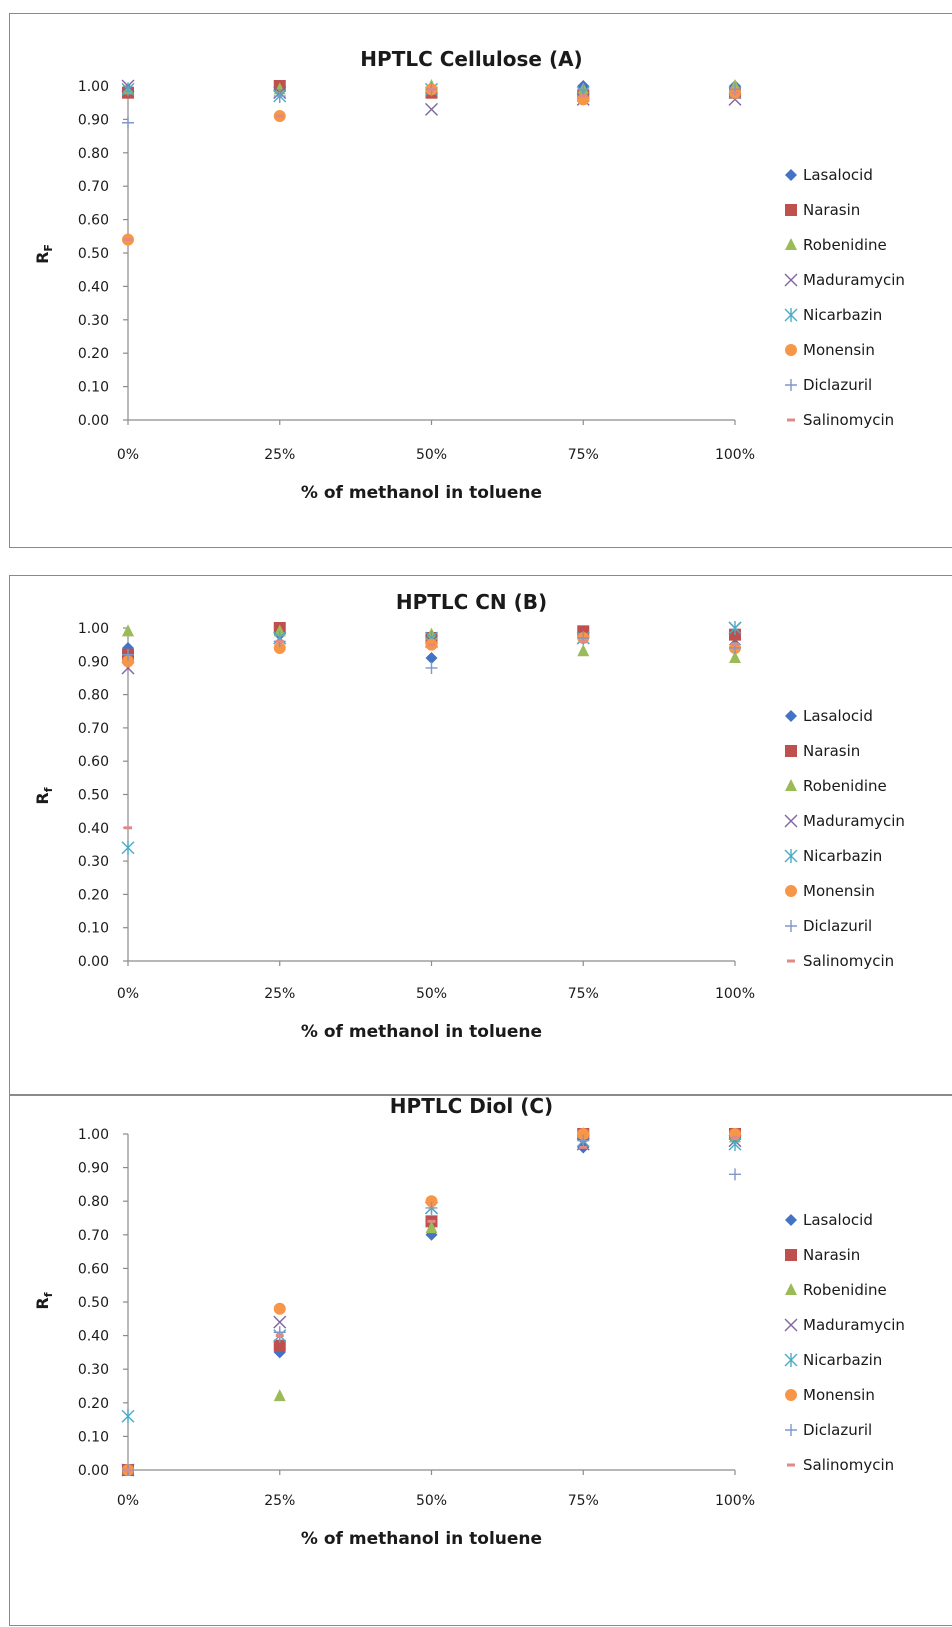 Image resolution: width=952 pixels, height=1627 pixels. Describe the element at coordinates (44, 1300) in the screenshot. I see `y-axis-label: Rf` at that location.